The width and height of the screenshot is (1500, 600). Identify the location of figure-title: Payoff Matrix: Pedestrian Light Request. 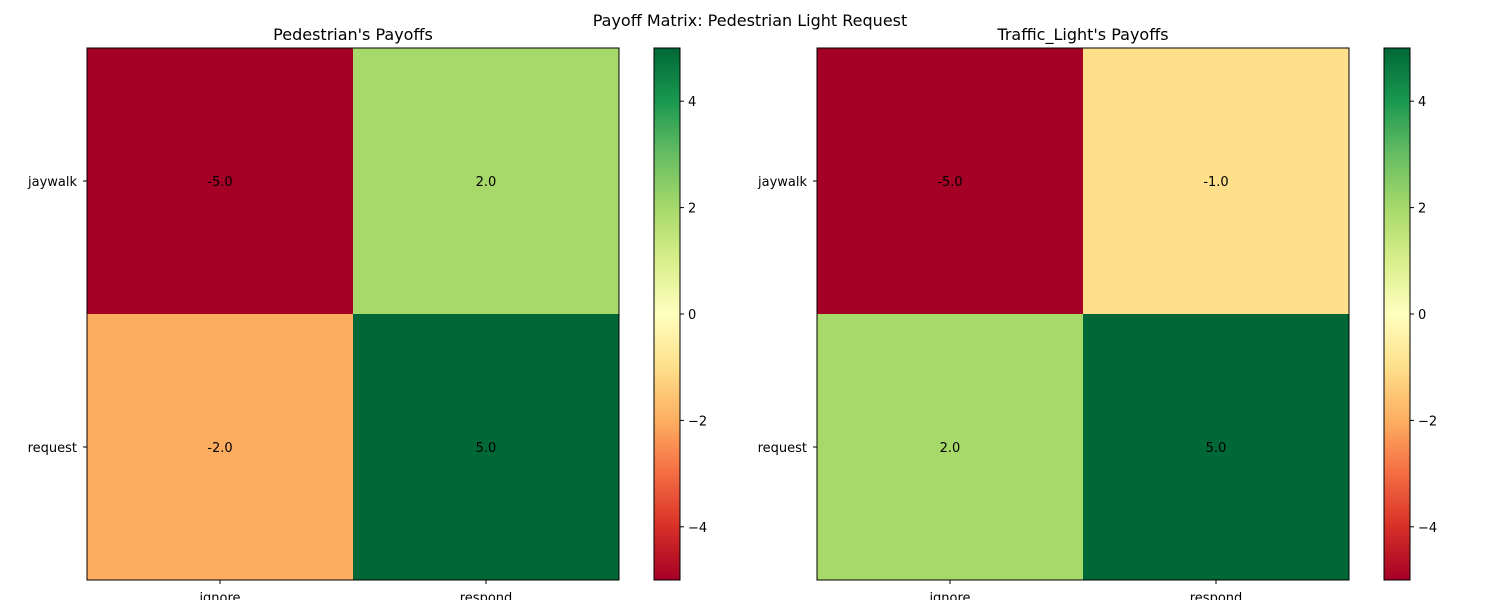
(750, 20).